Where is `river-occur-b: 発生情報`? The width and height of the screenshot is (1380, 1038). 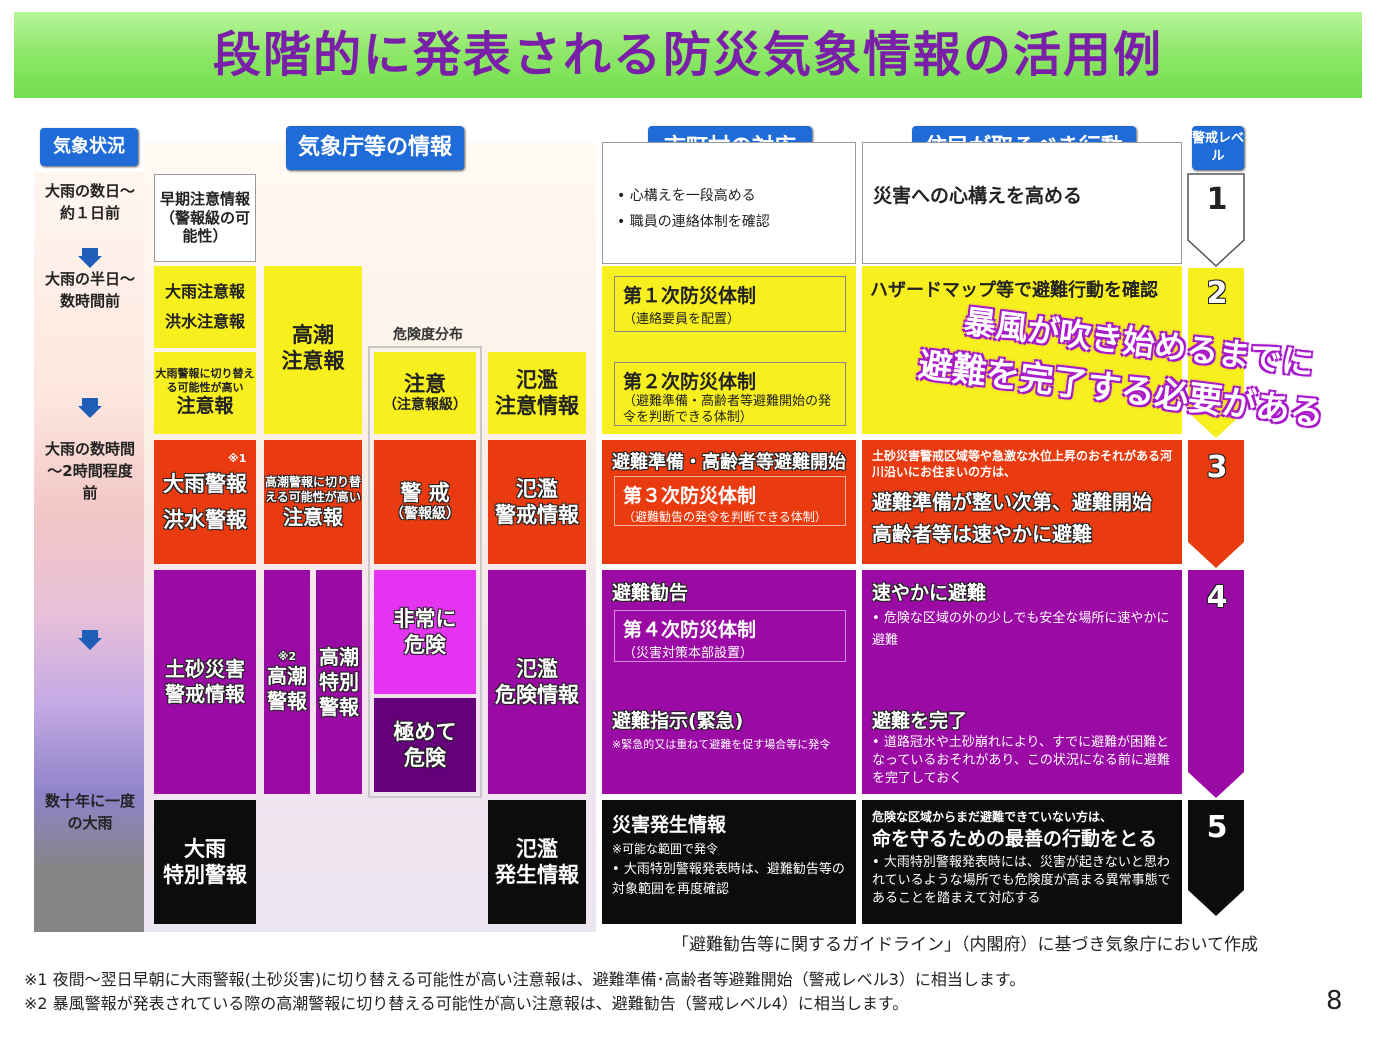 river-occur-b: 発生情報 is located at coordinates (537, 875).